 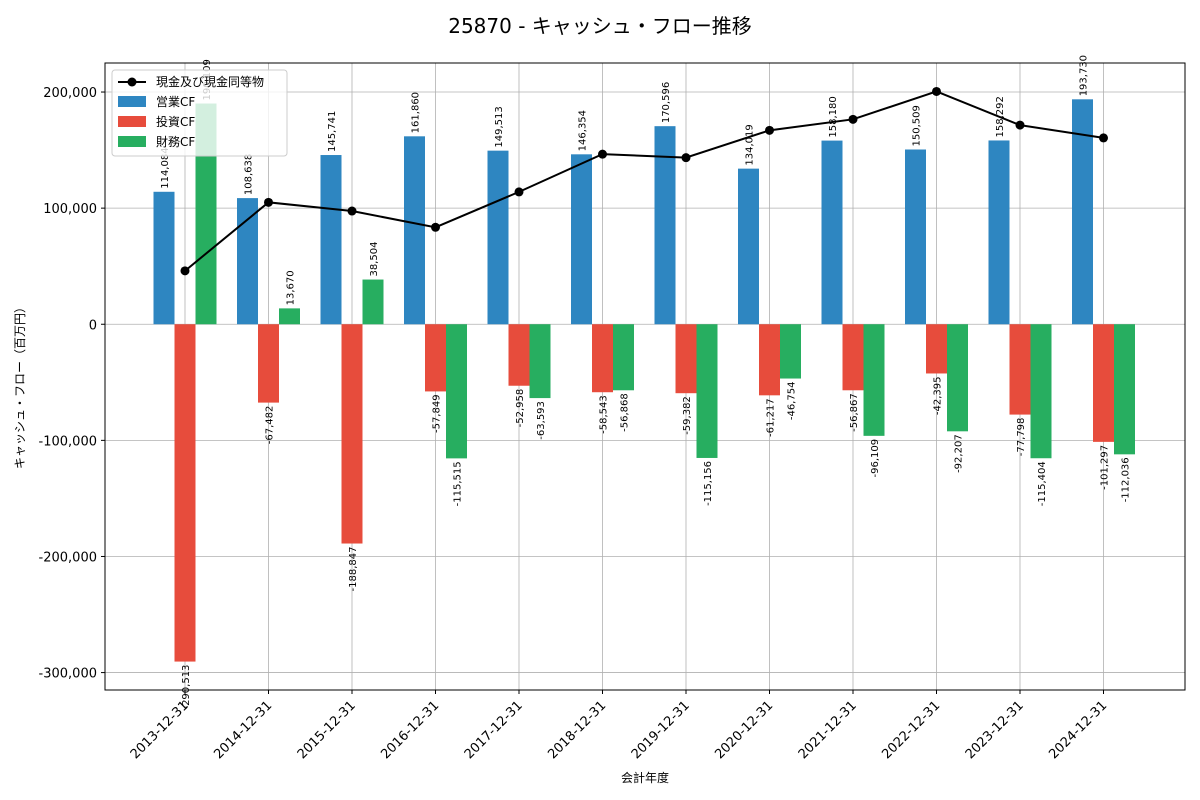 What do you see at coordinates (520, 408) in the screenshot?
I see `bar-value-label: -52,958` at bounding box center [520, 408].